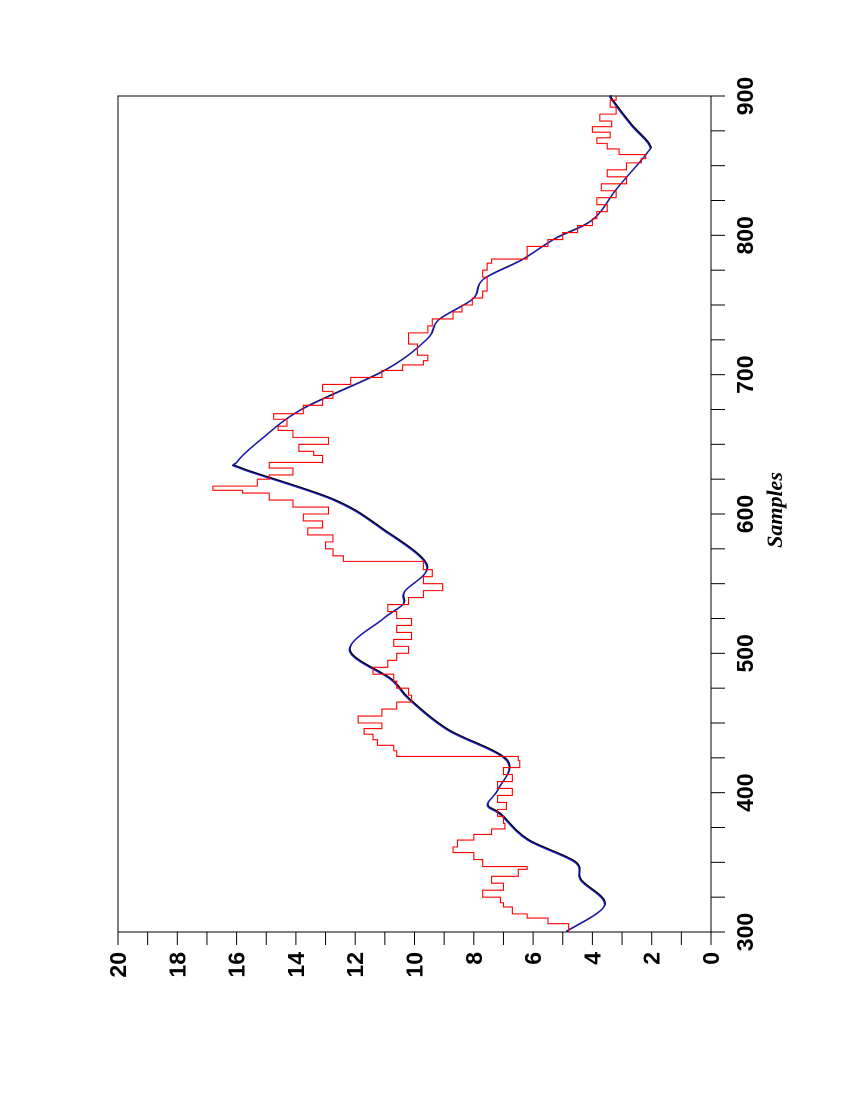  What do you see at coordinates (745, 932) in the screenshot?
I see `x-tick-label: 300` at bounding box center [745, 932].